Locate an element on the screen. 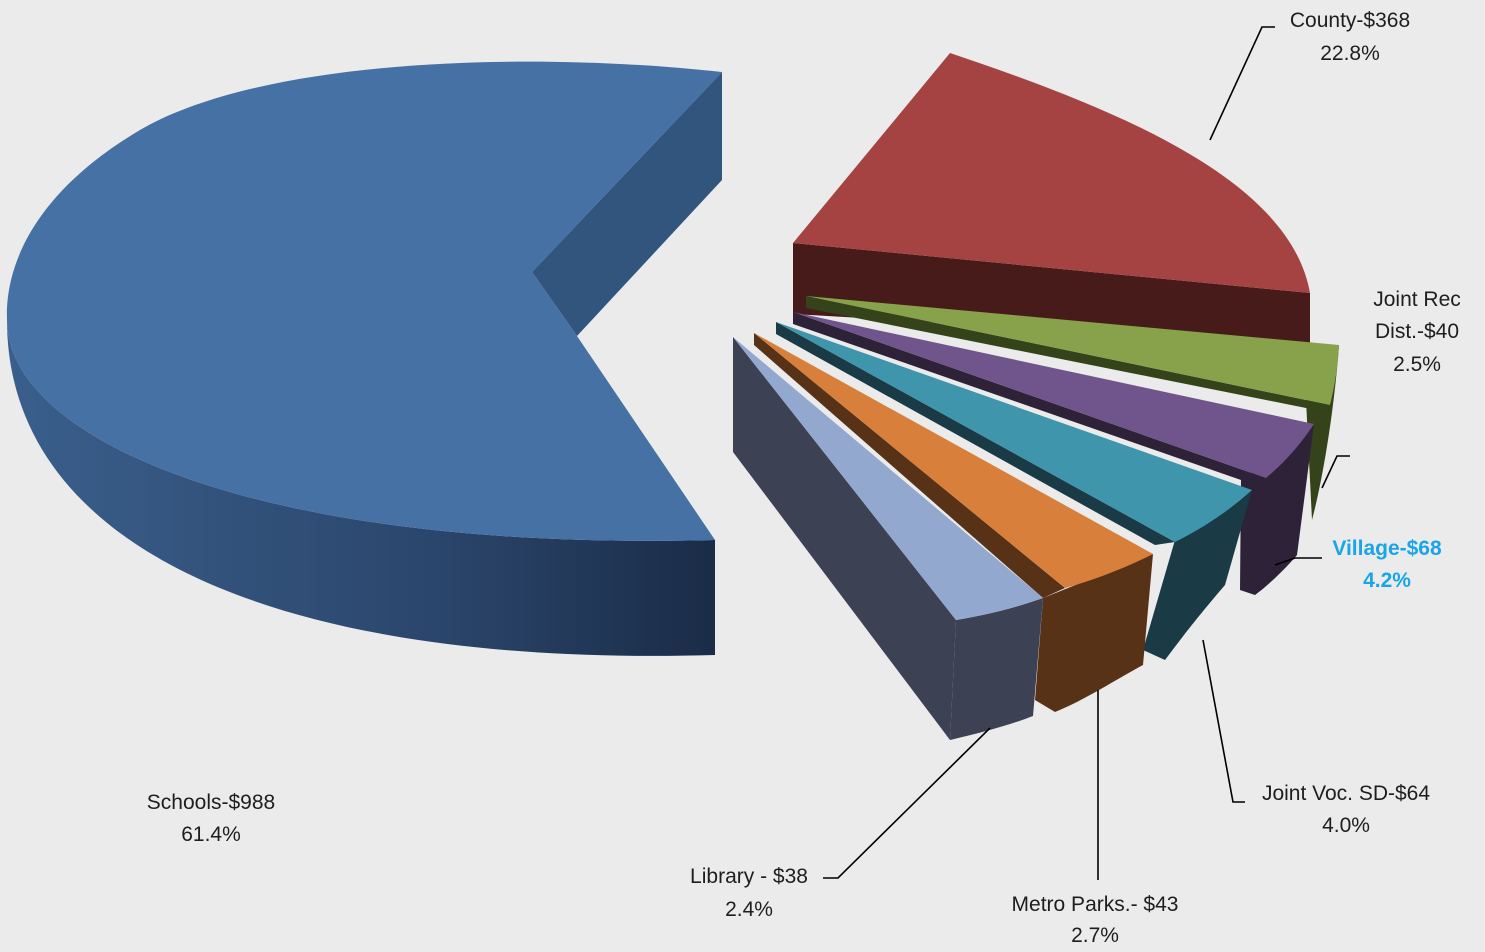 The width and height of the screenshot is (1485, 952). slice-purple-front is located at coordinates (1029, 396).